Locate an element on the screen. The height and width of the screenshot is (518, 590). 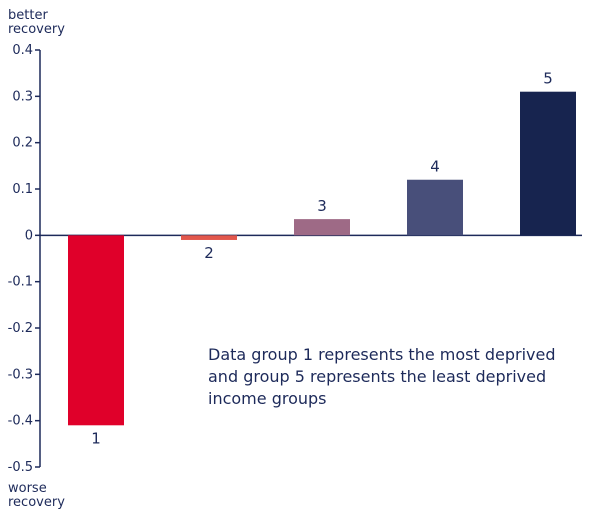
y-bottom-label-2: recovery is located at coordinates (36, 502).